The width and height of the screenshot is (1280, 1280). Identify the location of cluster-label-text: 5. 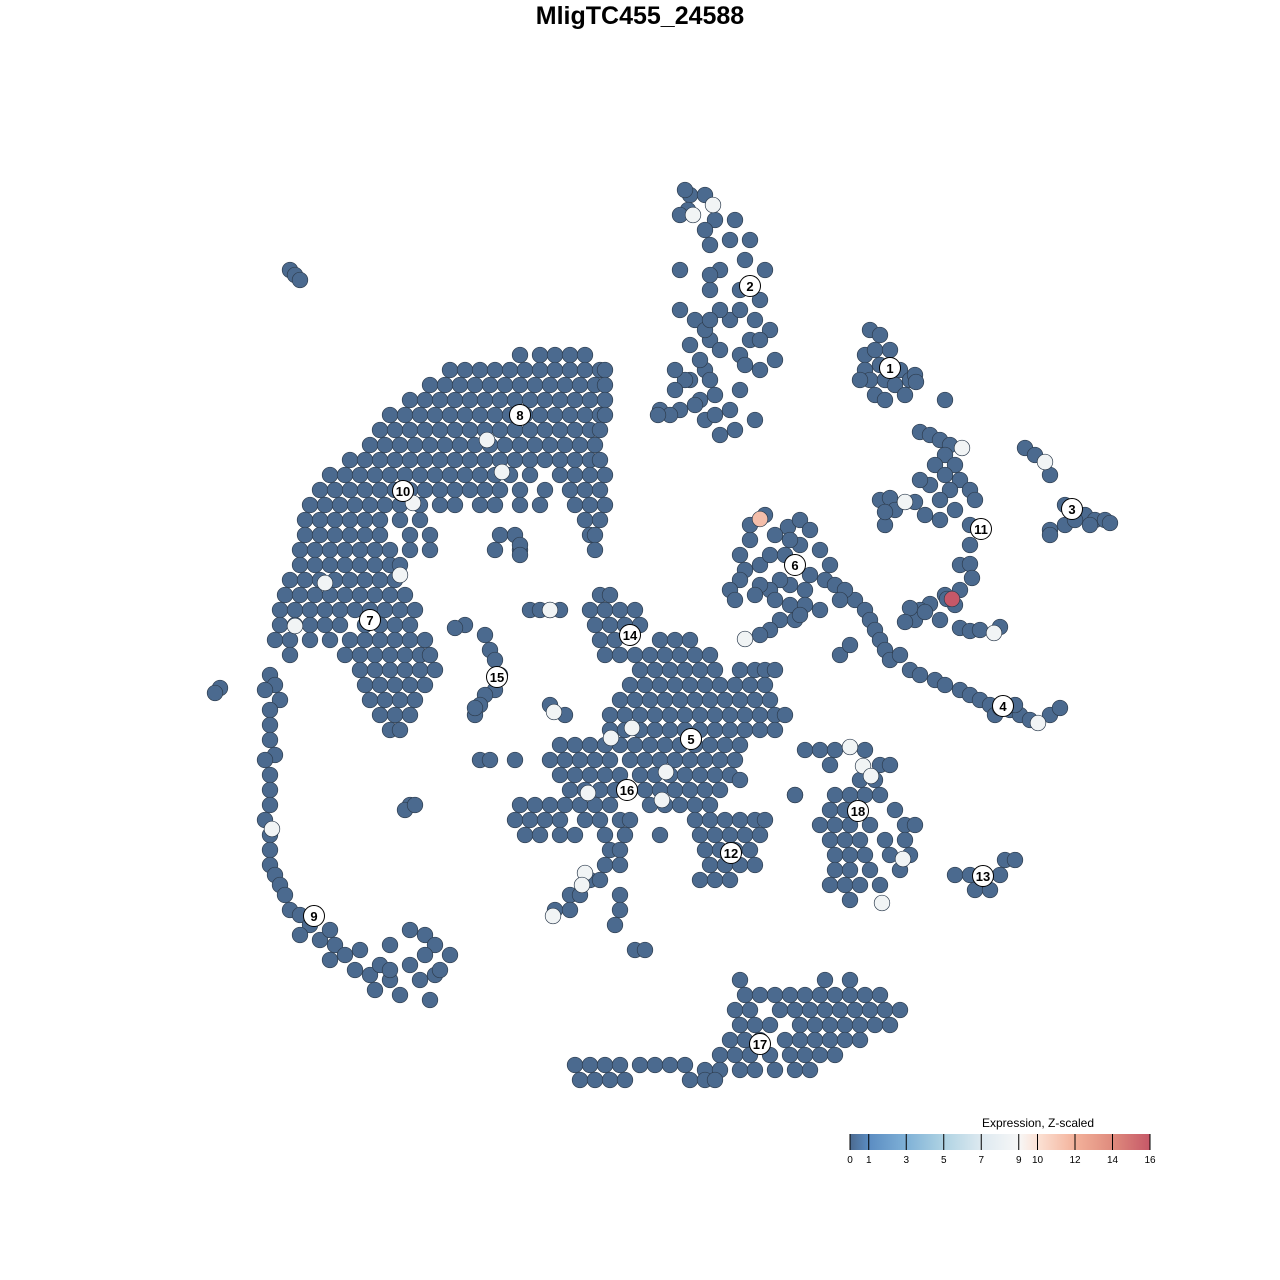
(690, 739).